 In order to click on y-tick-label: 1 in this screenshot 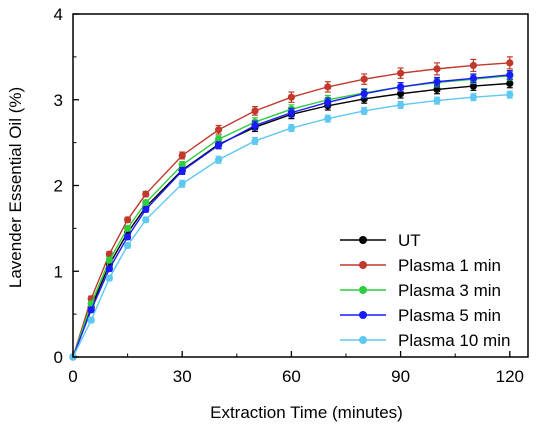, I will do `click(58, 271)`.